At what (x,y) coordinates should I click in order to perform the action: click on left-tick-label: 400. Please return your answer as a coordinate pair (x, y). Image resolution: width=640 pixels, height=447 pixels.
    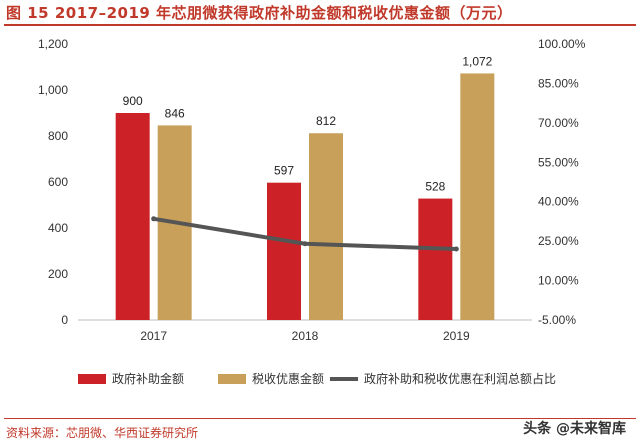
    Looking at the image, I should click on (58, 228).